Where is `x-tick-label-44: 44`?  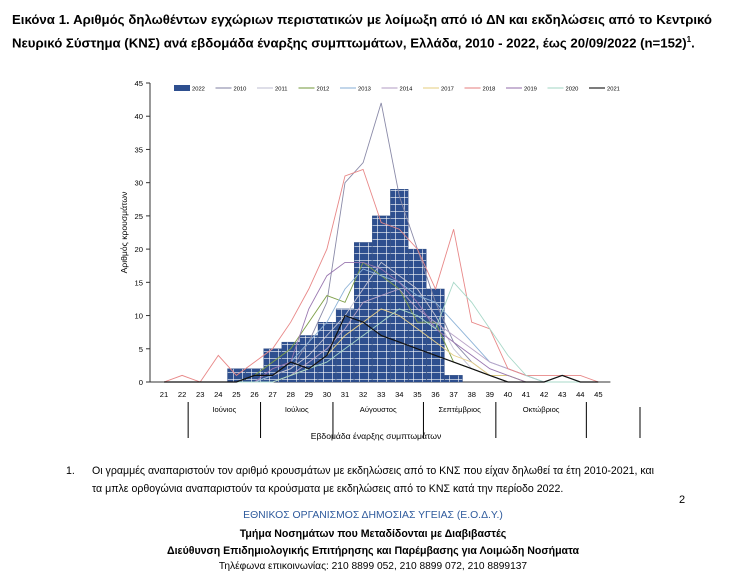 x-tick-label-44: 44 is located at coordinates (580, 394).